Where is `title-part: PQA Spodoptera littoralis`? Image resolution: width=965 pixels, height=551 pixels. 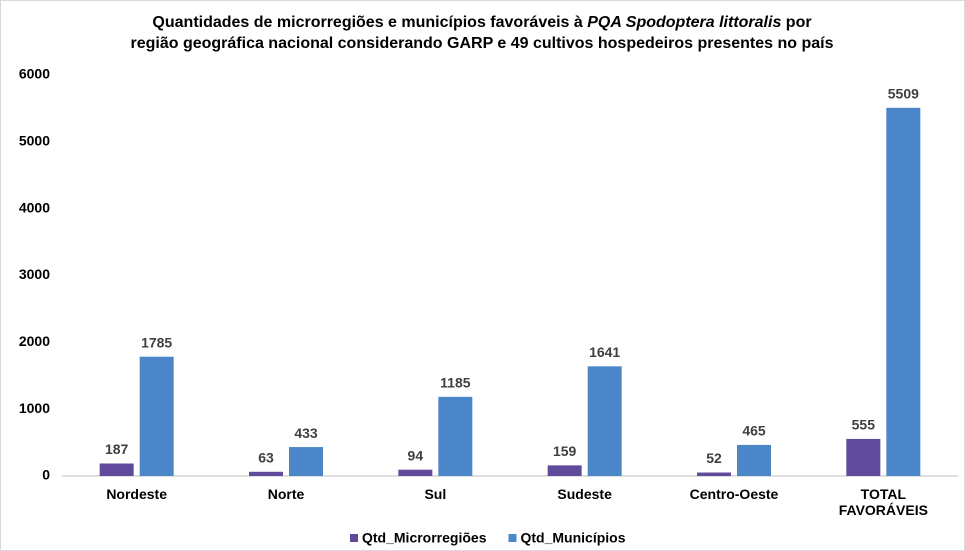 title-part: PQA Spodoptera littoralis is located at coordinates (684, 22).